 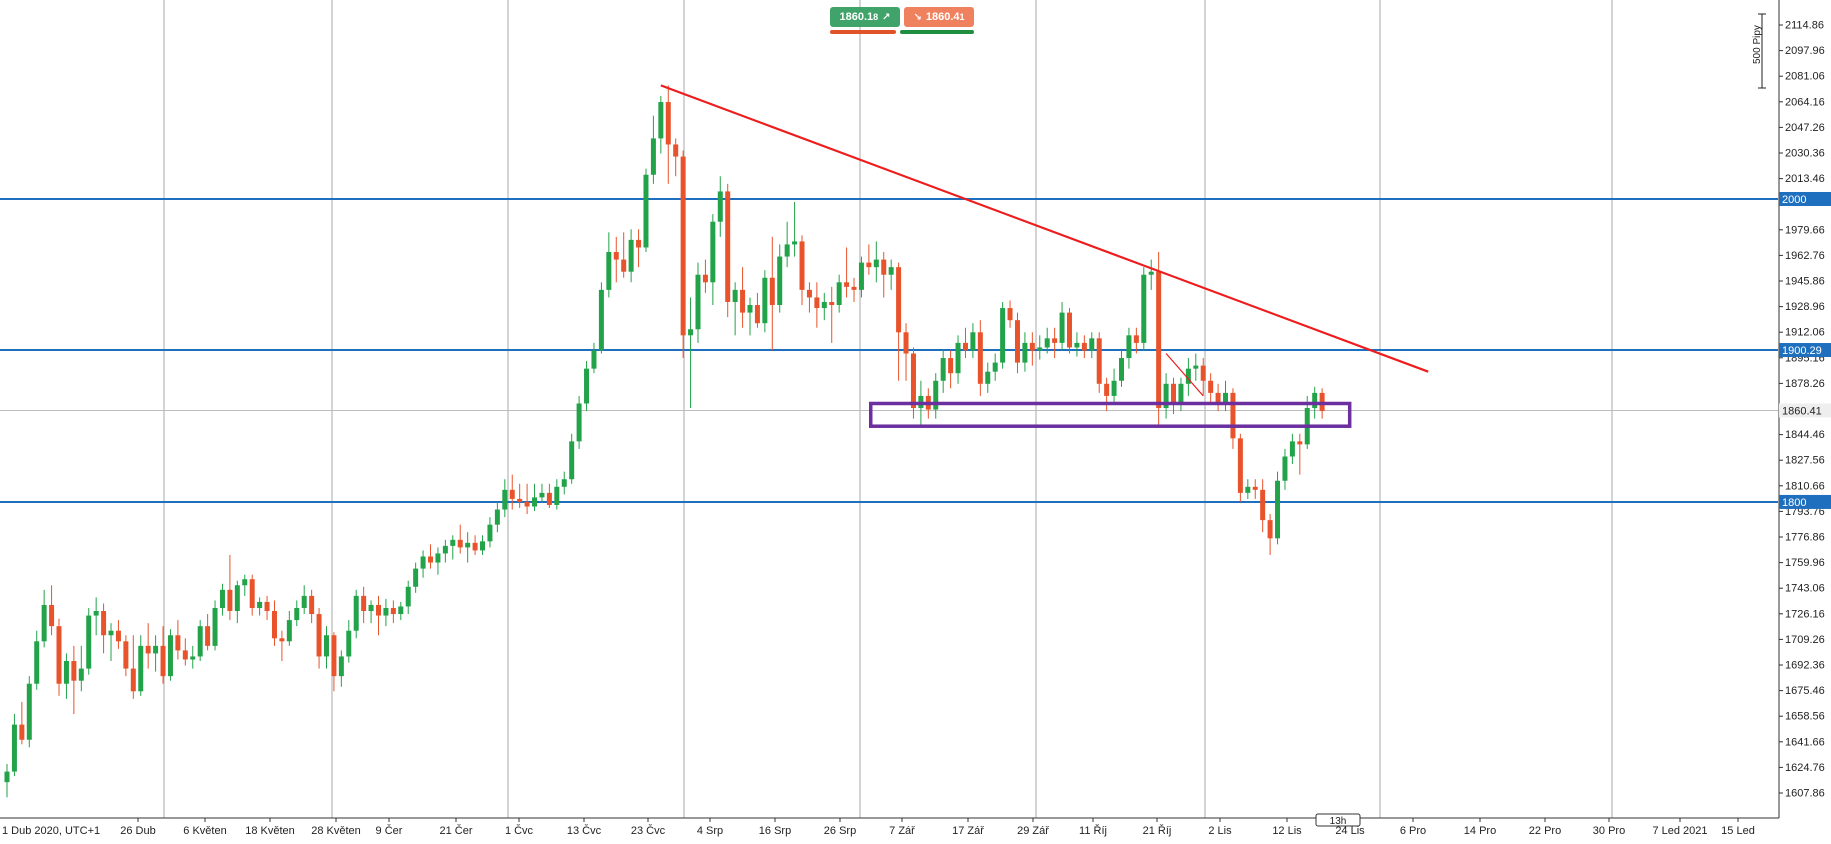 I want to click on sell-button: 1860.18 ↗, so click(x=865, y=17).